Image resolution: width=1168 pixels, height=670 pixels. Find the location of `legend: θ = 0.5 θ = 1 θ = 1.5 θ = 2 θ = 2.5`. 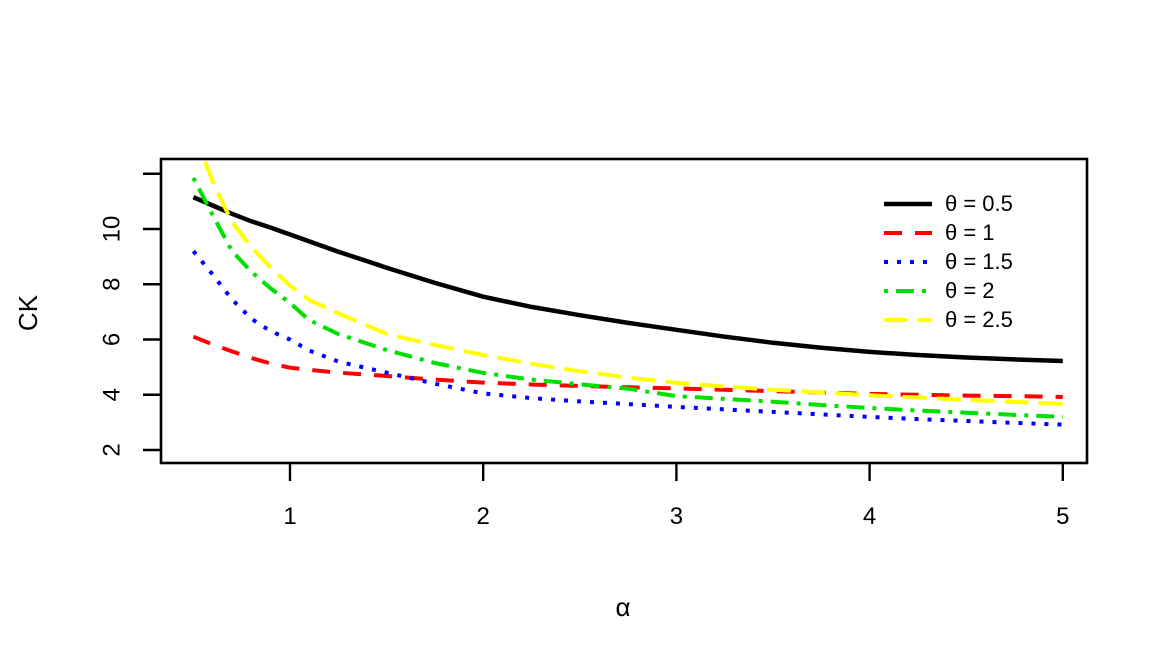

legend: θ = 0.5 θ = 1 θ = 1.5 θ = 2 θ = 2.5 is located at coordinates (948, 261).